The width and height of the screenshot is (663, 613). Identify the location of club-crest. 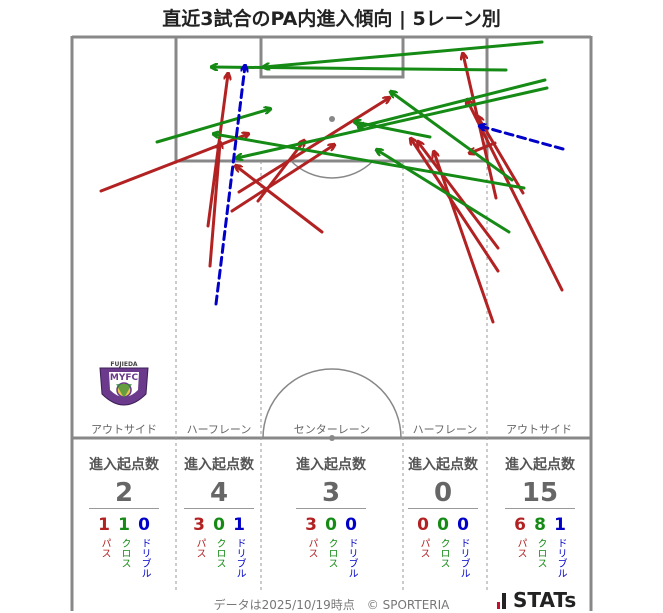
(124, 386).